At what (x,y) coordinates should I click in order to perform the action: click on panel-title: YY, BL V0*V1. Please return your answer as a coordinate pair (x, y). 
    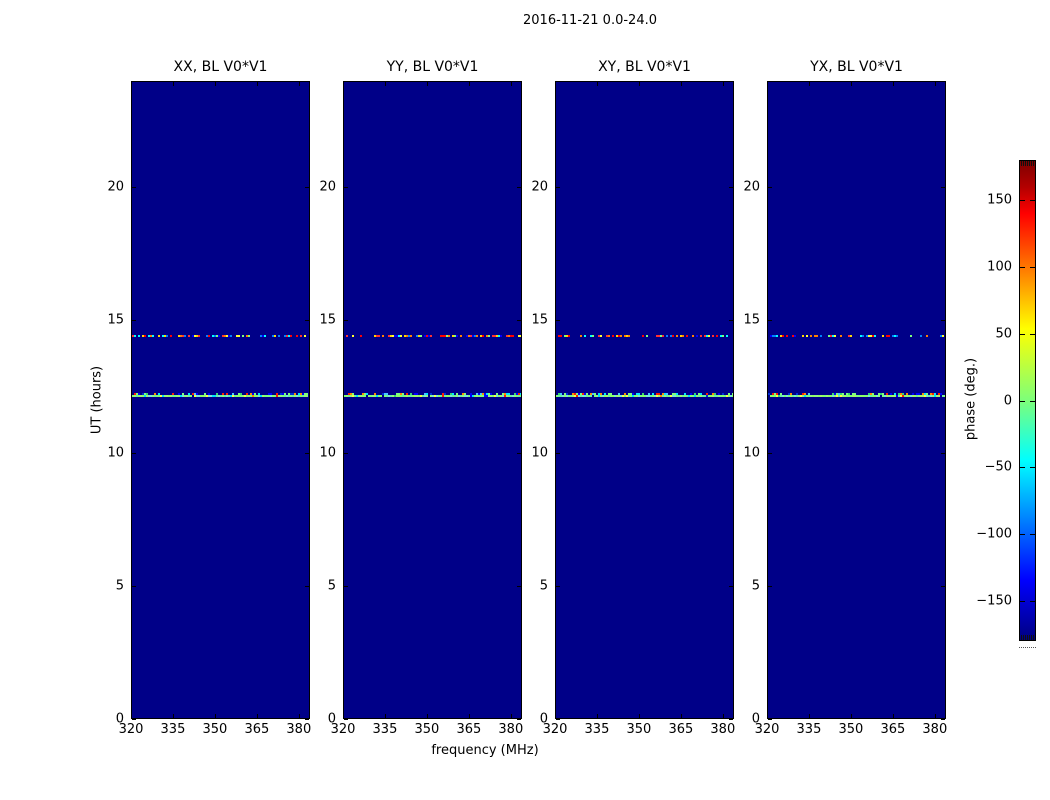
    Looking at the image, I should click on (432, 67).